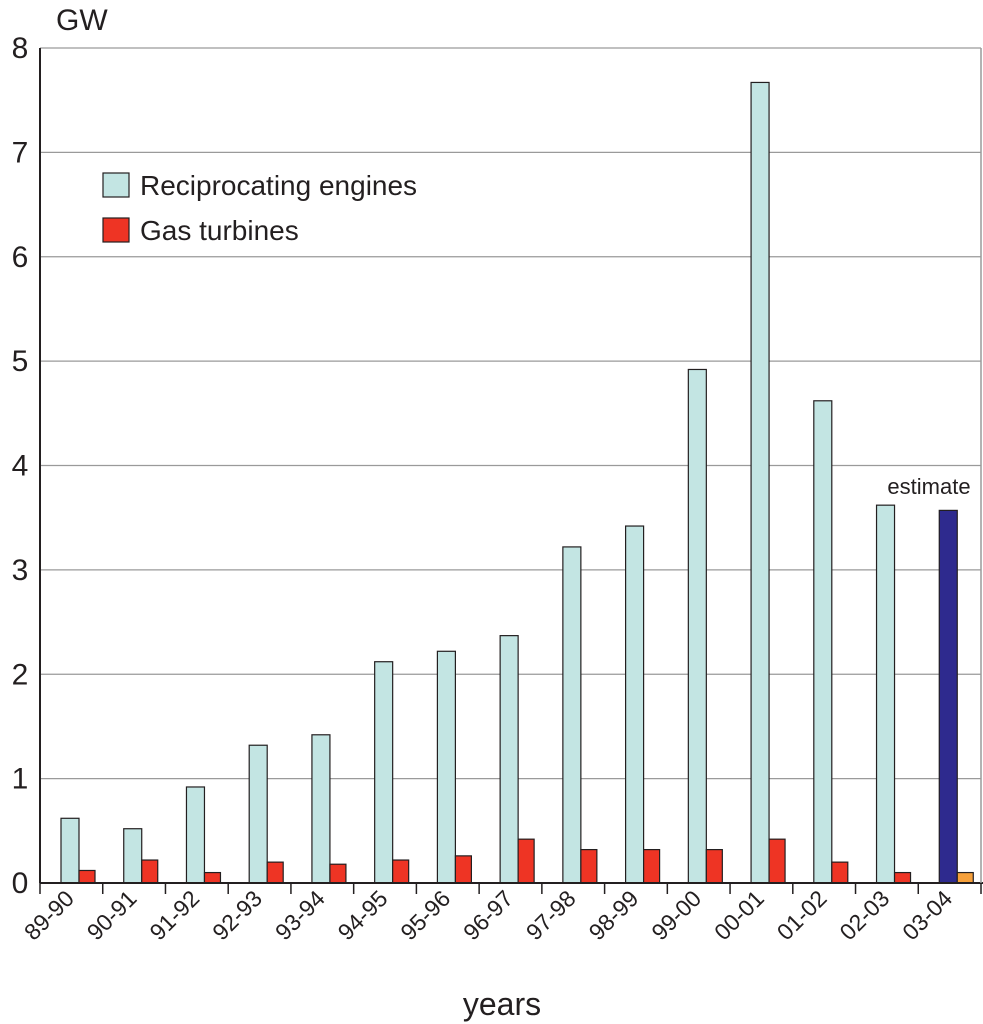  I want to click on x-tick-label-95-96: 95-96, so click(425, 915).